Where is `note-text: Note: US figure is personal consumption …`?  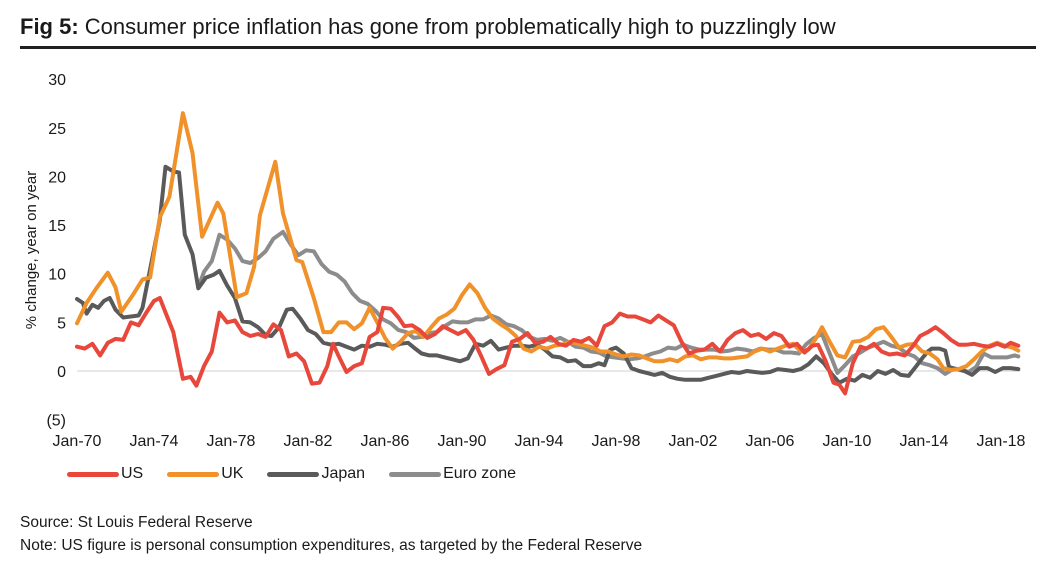 note-text: Note: US figure is personal consumption … is located at coordinates (331, 545).